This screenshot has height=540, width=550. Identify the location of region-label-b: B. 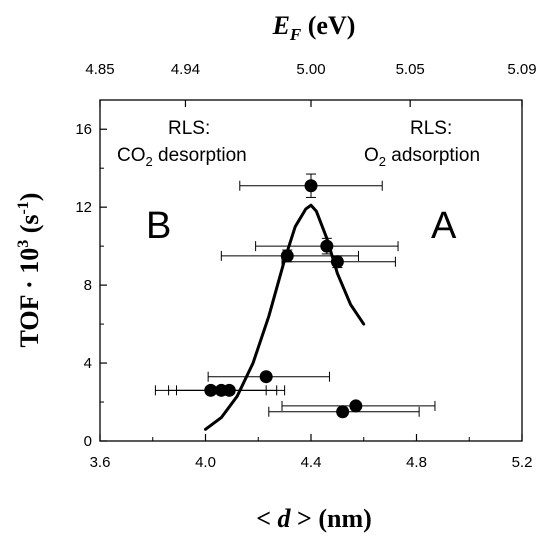
(158, 226).